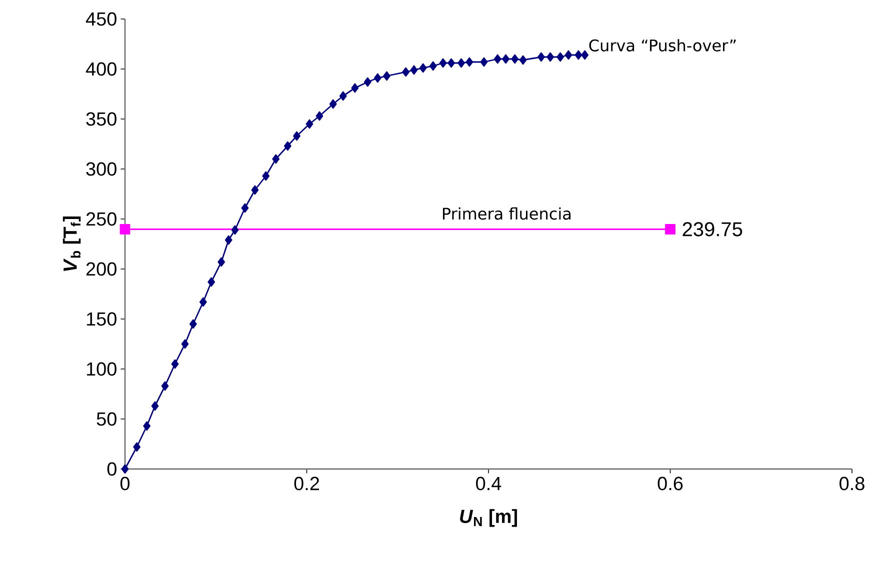 The image size is (874, 584). I want to click on x-tick-label: 0.6, so click(670, 483).